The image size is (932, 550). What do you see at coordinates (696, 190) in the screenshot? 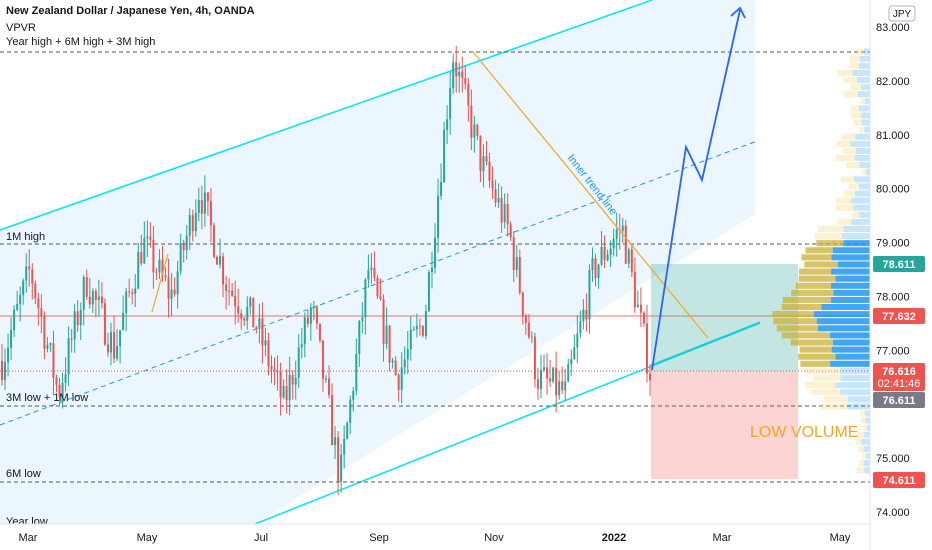
I see `forecast-path` at bounding box center [696, 190].